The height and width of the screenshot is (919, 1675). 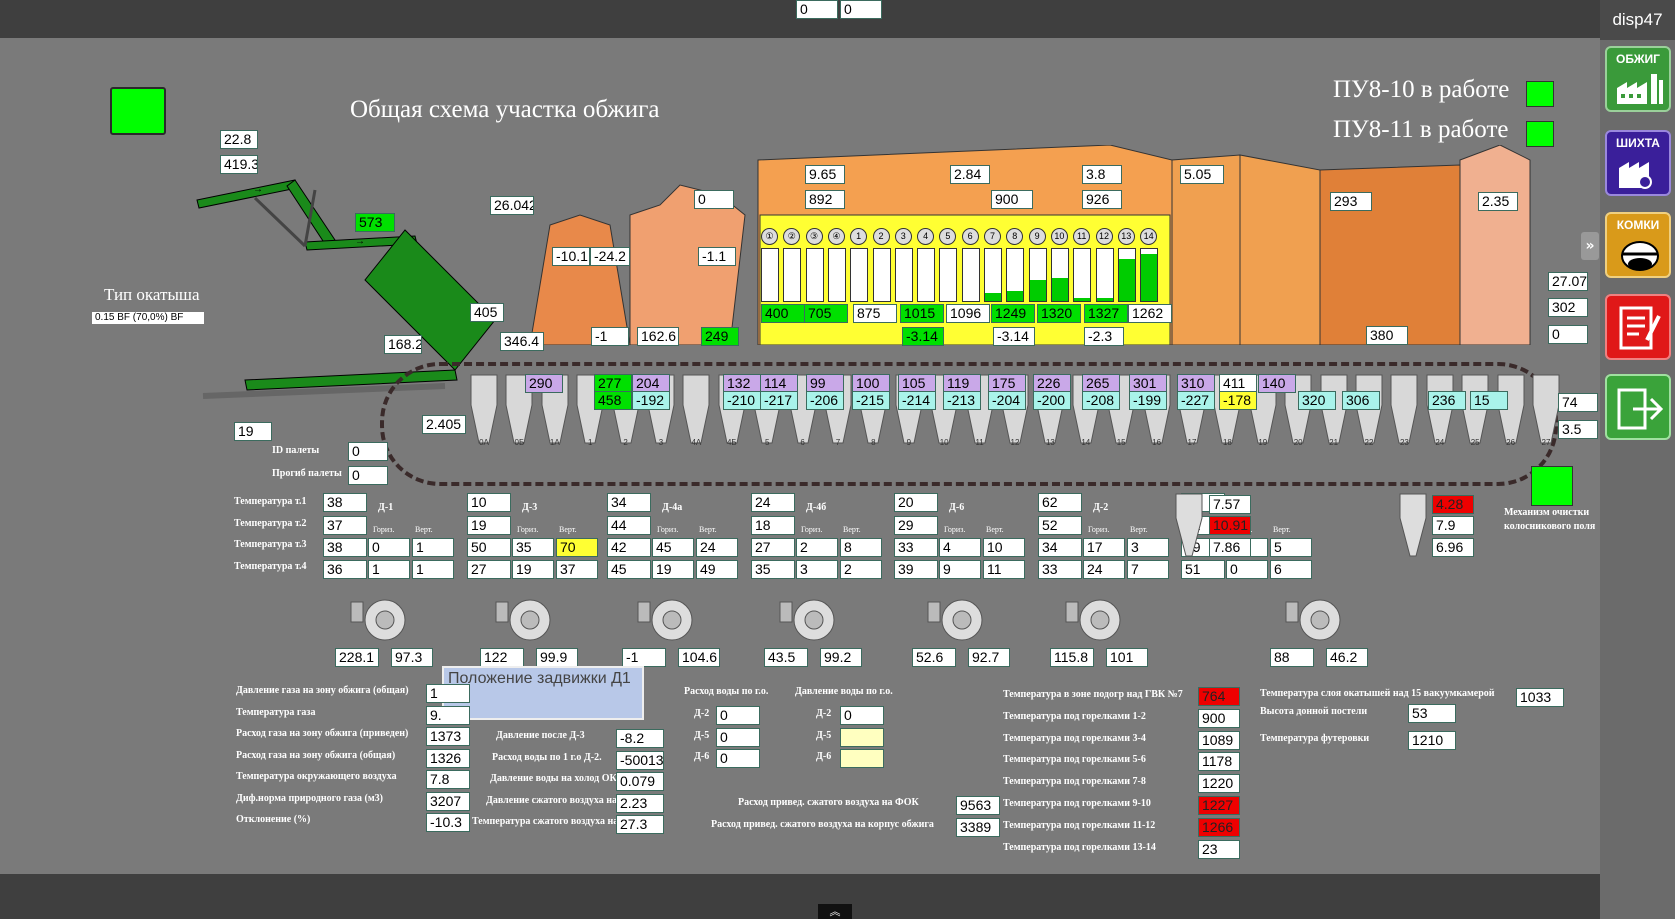 I want to click on hopper-label: 8, so click(x=873, y=442).